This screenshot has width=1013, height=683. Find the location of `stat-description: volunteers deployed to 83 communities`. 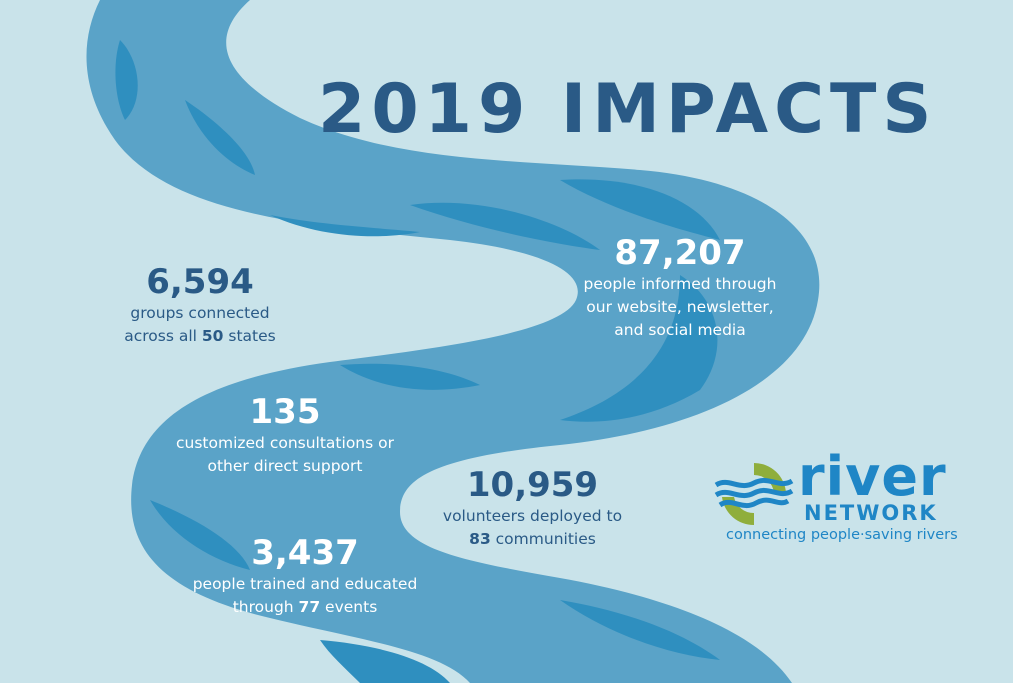

stat-description: volunteers deployed to 83 communities is located at coordinates (532, 527).